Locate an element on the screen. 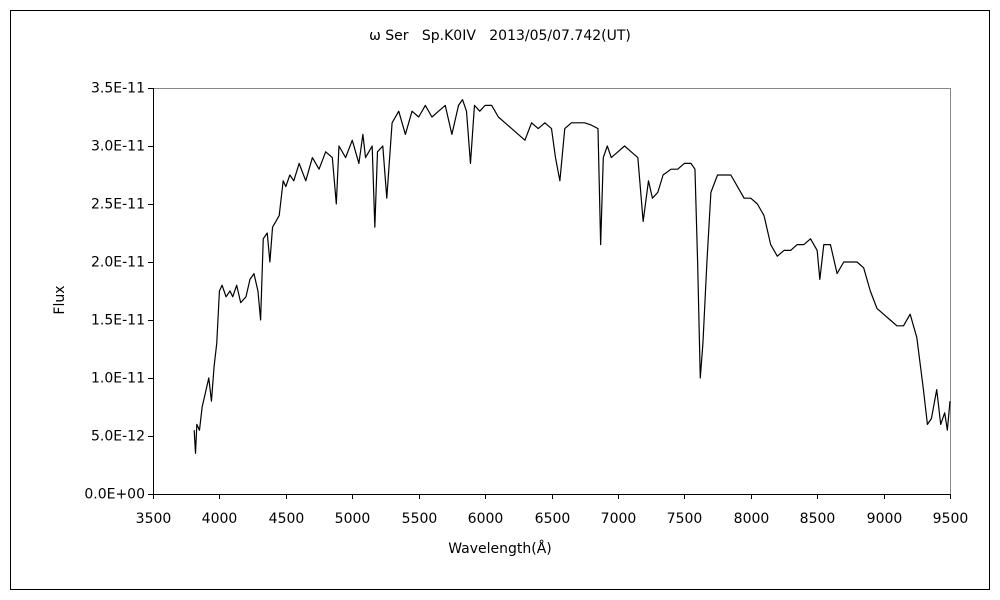 Image resolution: width=1000 pixels, height=600 pixels. y-tick-label: 0.0E+00 is located at coordinates (114, 495).